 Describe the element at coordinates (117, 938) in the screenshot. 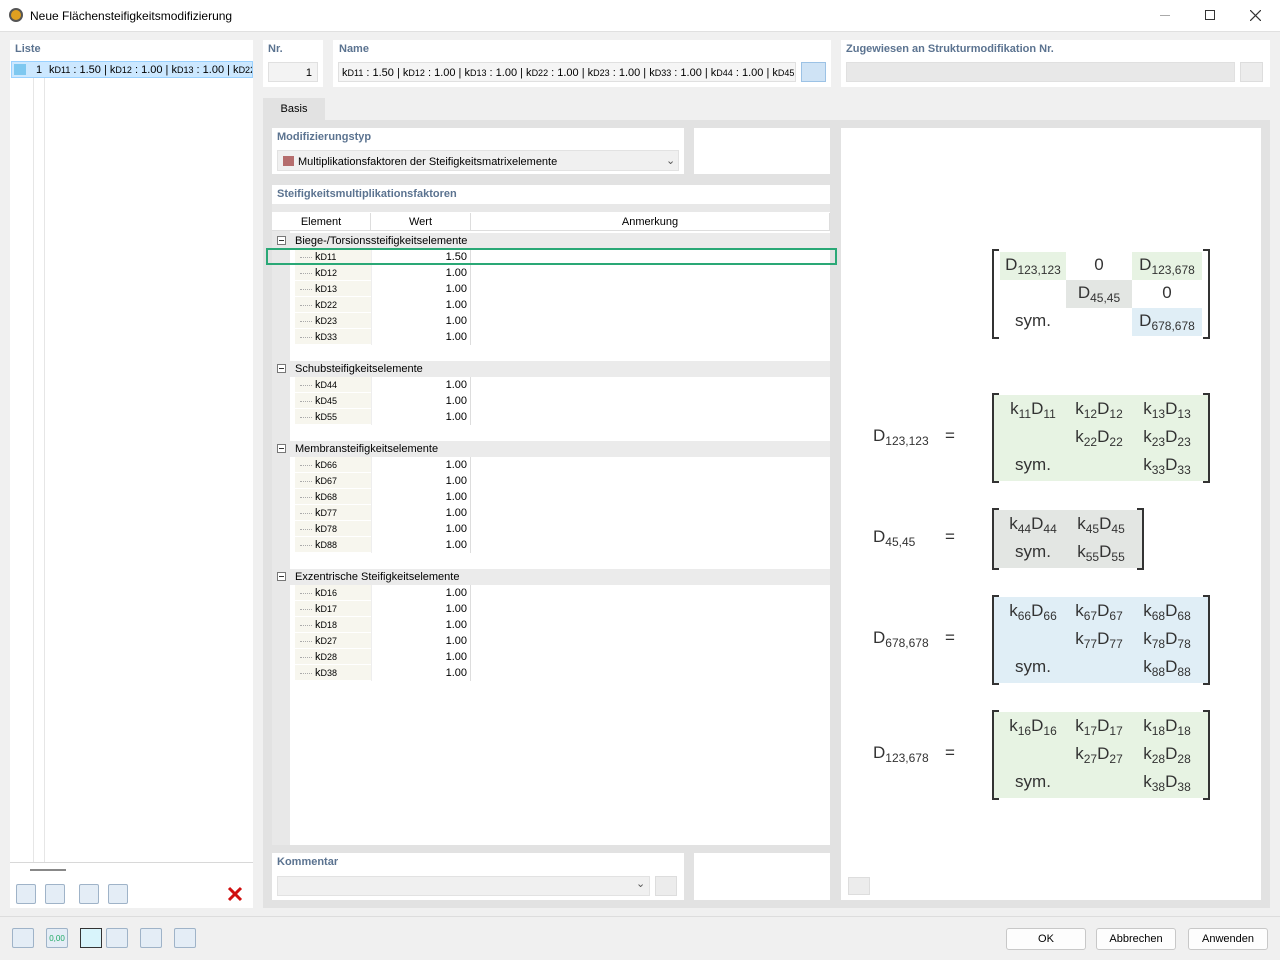

I see `tool-icon` at that location.